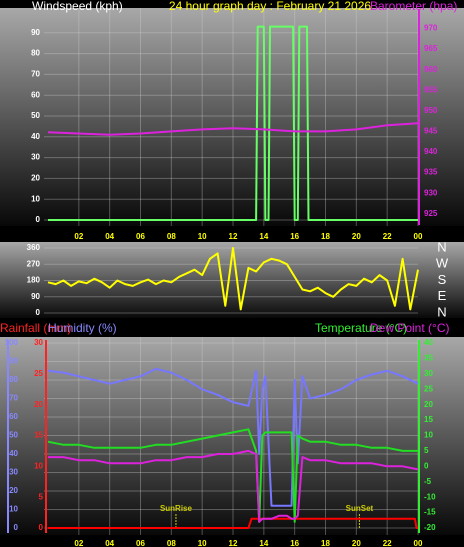  What do you see at coordinates (270, 6) in the screenshot?
I see `chart-title: 24 hour graph day : February 21 2026` at bounding box center [270, 6].